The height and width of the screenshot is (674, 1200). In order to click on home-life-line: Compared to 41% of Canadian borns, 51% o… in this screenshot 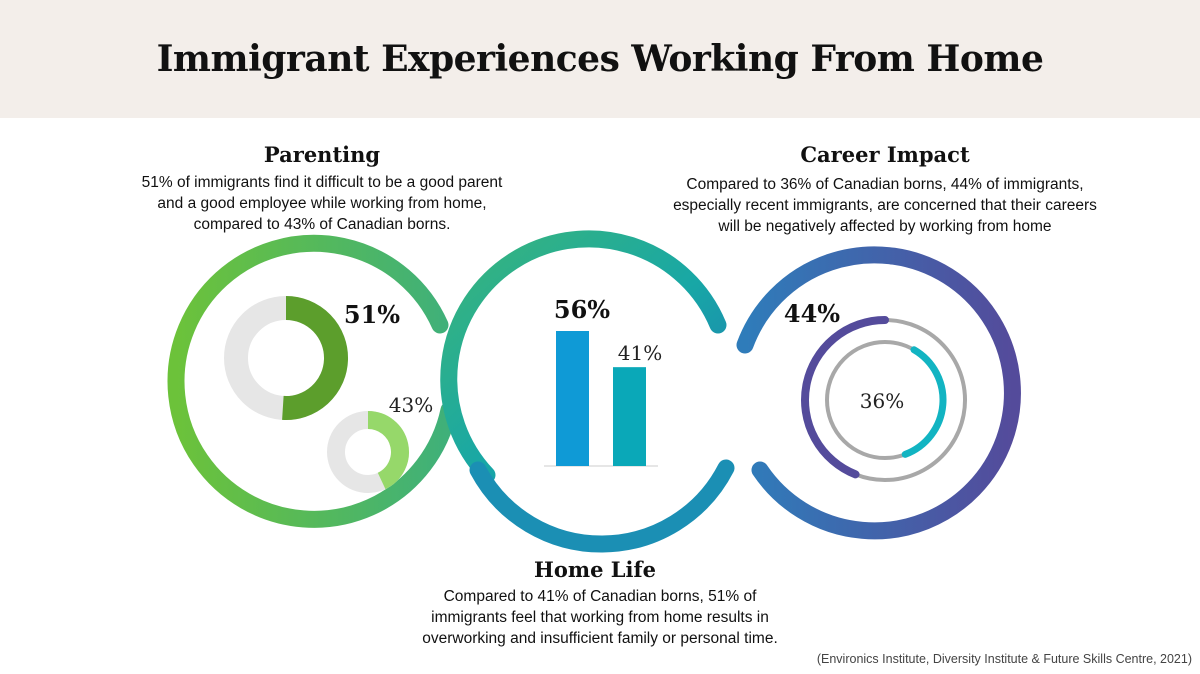, I will do `click(600, 596)`.